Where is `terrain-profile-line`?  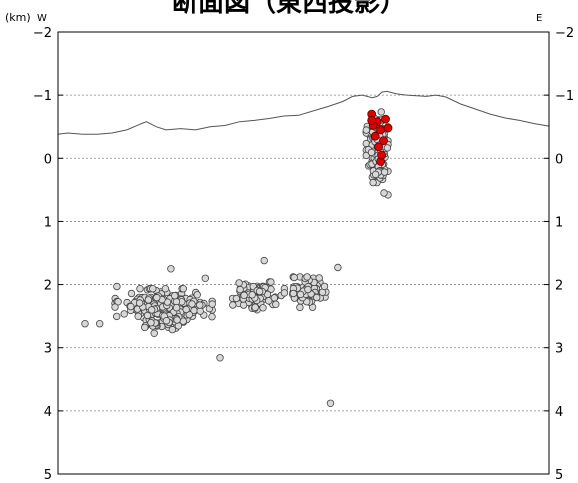
terrain-profile-line is located at coordinates (303, 112).